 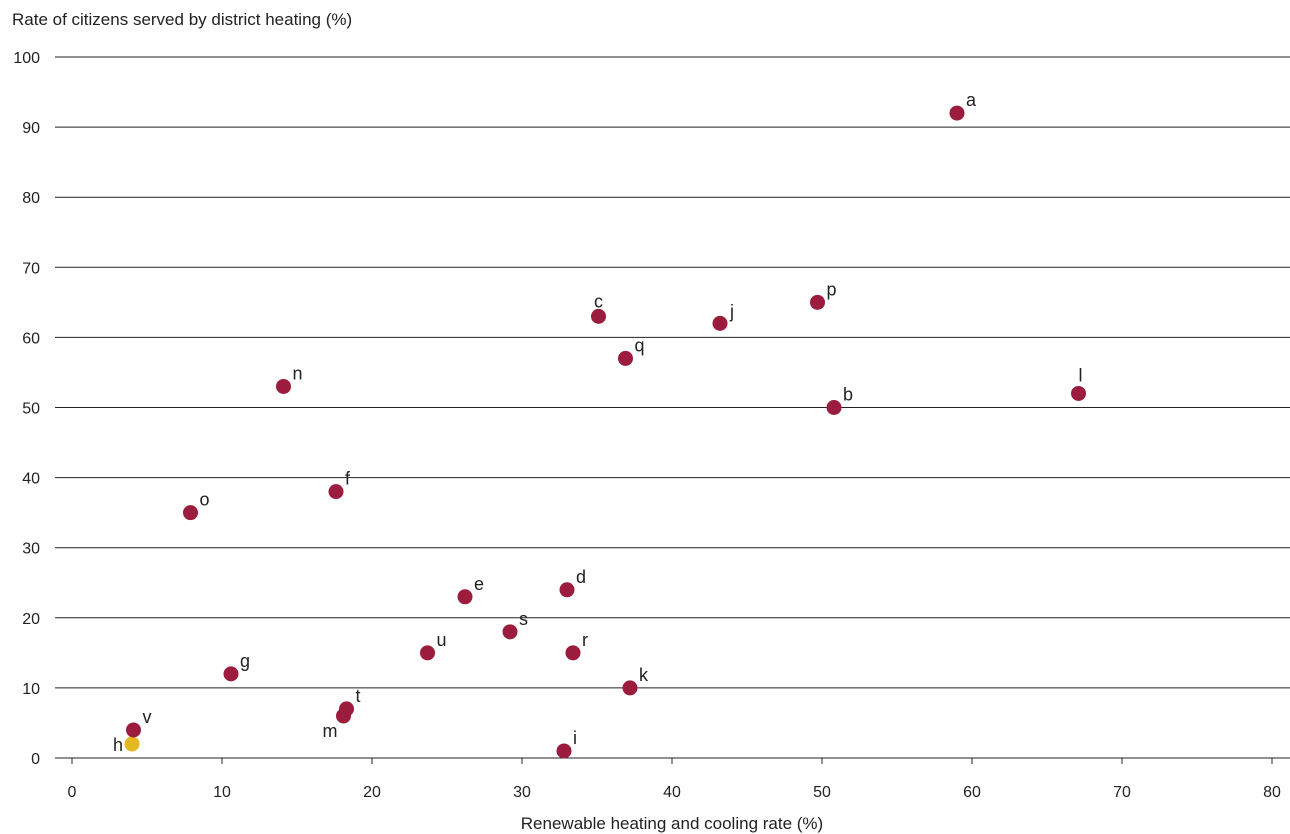 I want to click on y-tick-label: 40, so click(x=31, y=479).